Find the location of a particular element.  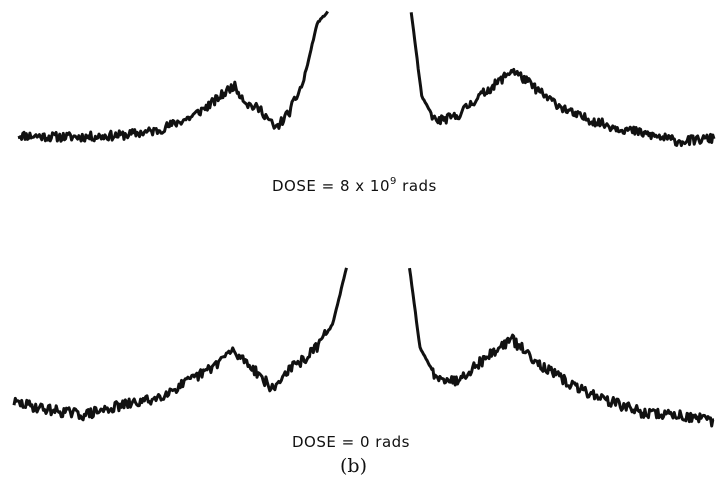

dose-label-top-text: DOSE = 8 x 10 is located at coordinates (331, 186).